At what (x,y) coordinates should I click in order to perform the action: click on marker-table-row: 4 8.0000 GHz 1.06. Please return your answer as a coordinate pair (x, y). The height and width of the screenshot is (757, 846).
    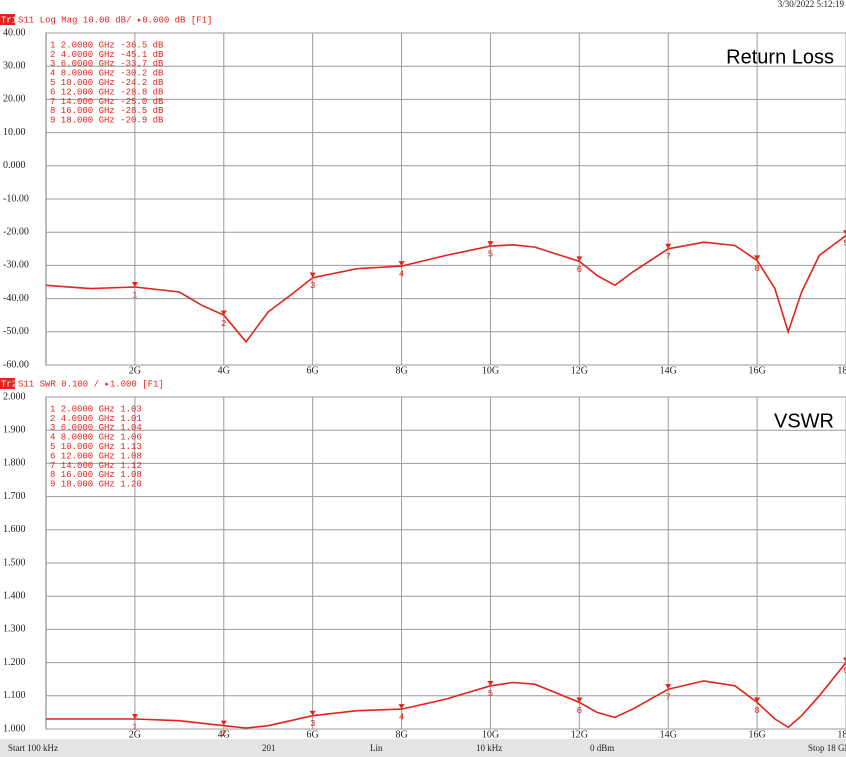
    Looking at the image, I should click on (96, 438).